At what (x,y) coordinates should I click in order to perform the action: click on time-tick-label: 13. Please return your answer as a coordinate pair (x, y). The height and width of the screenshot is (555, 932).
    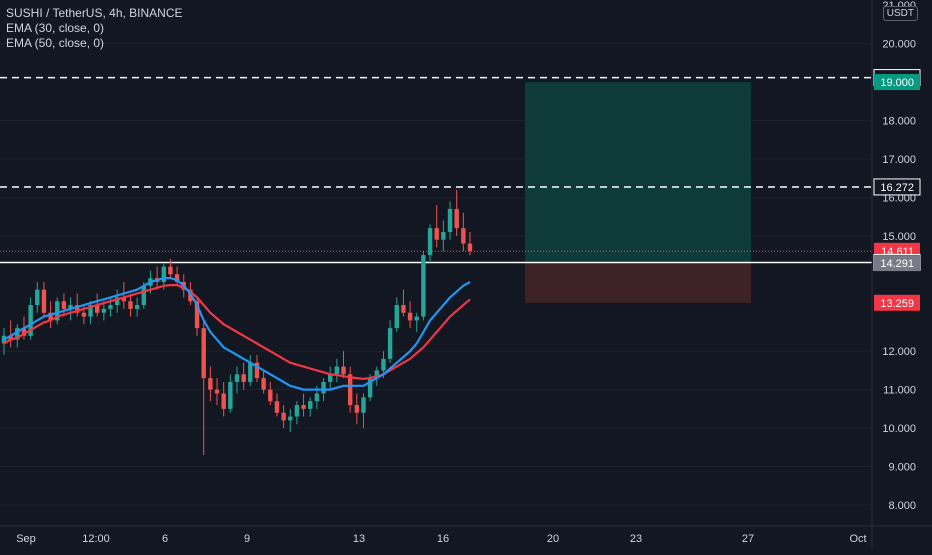
    Looking at the image, I should click on (359, 539).